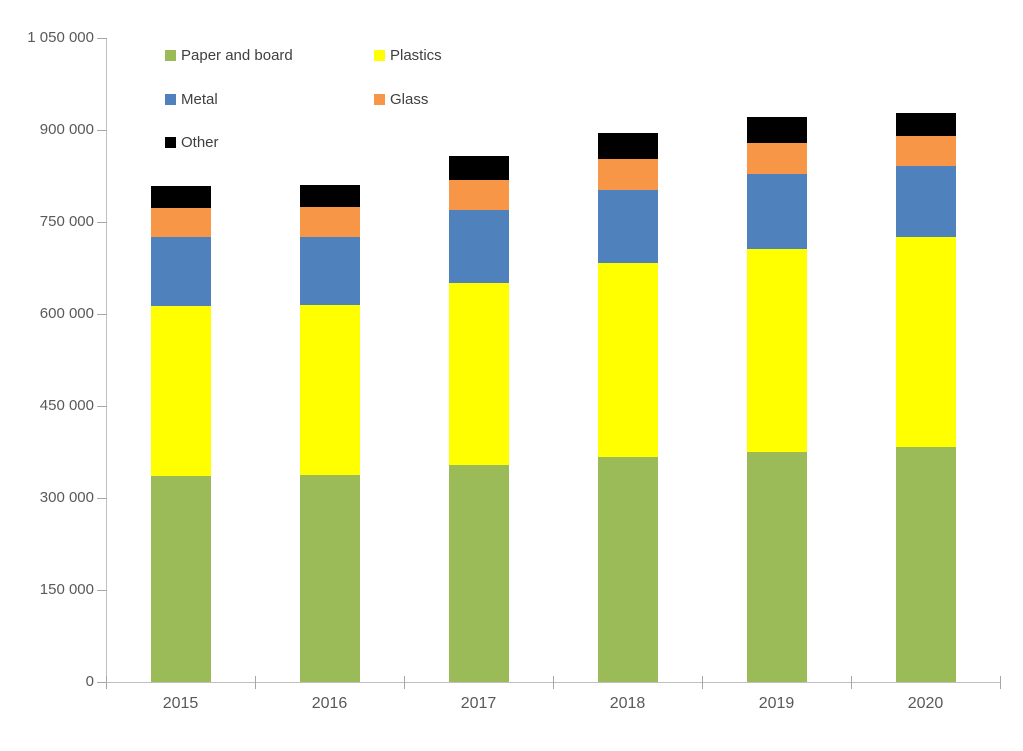 The width and height of the screenshot is (1023, 751). I want to click on legend-item-paper-and-board: Paper and board, so click(229, 55).